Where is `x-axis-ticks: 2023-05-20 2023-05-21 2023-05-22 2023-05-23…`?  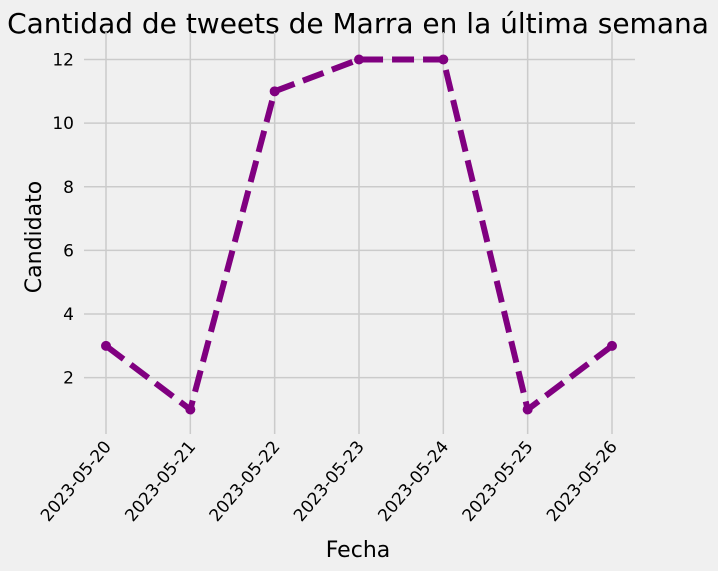 x-axis-ticks: 2023-05-20 2023-05-21 2023-05-22 2023-05-23… is located at coordinates (329, 481).